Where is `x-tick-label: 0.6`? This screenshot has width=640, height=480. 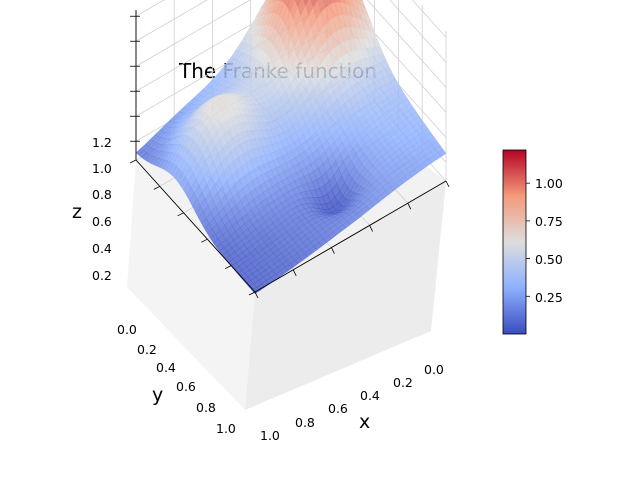
x-tick-label: 0.6 is located at coordinates (338, 408).